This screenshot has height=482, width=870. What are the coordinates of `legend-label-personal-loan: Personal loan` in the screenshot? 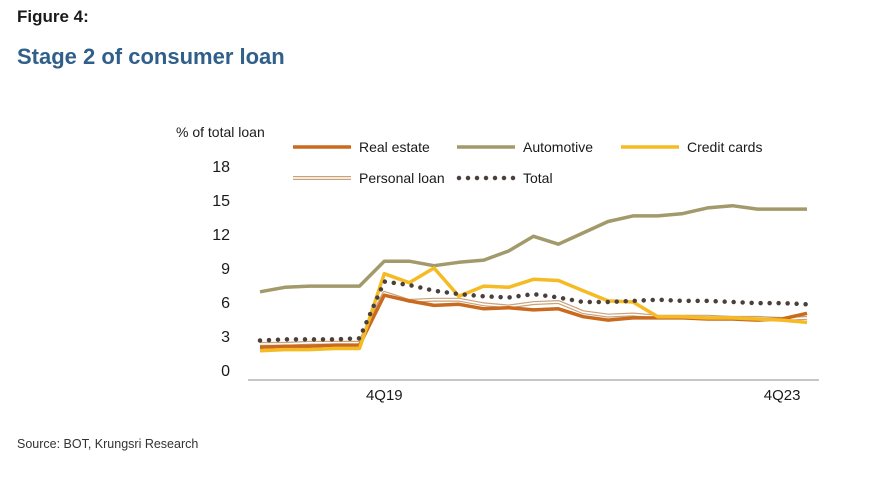 It's located at (402, 178).